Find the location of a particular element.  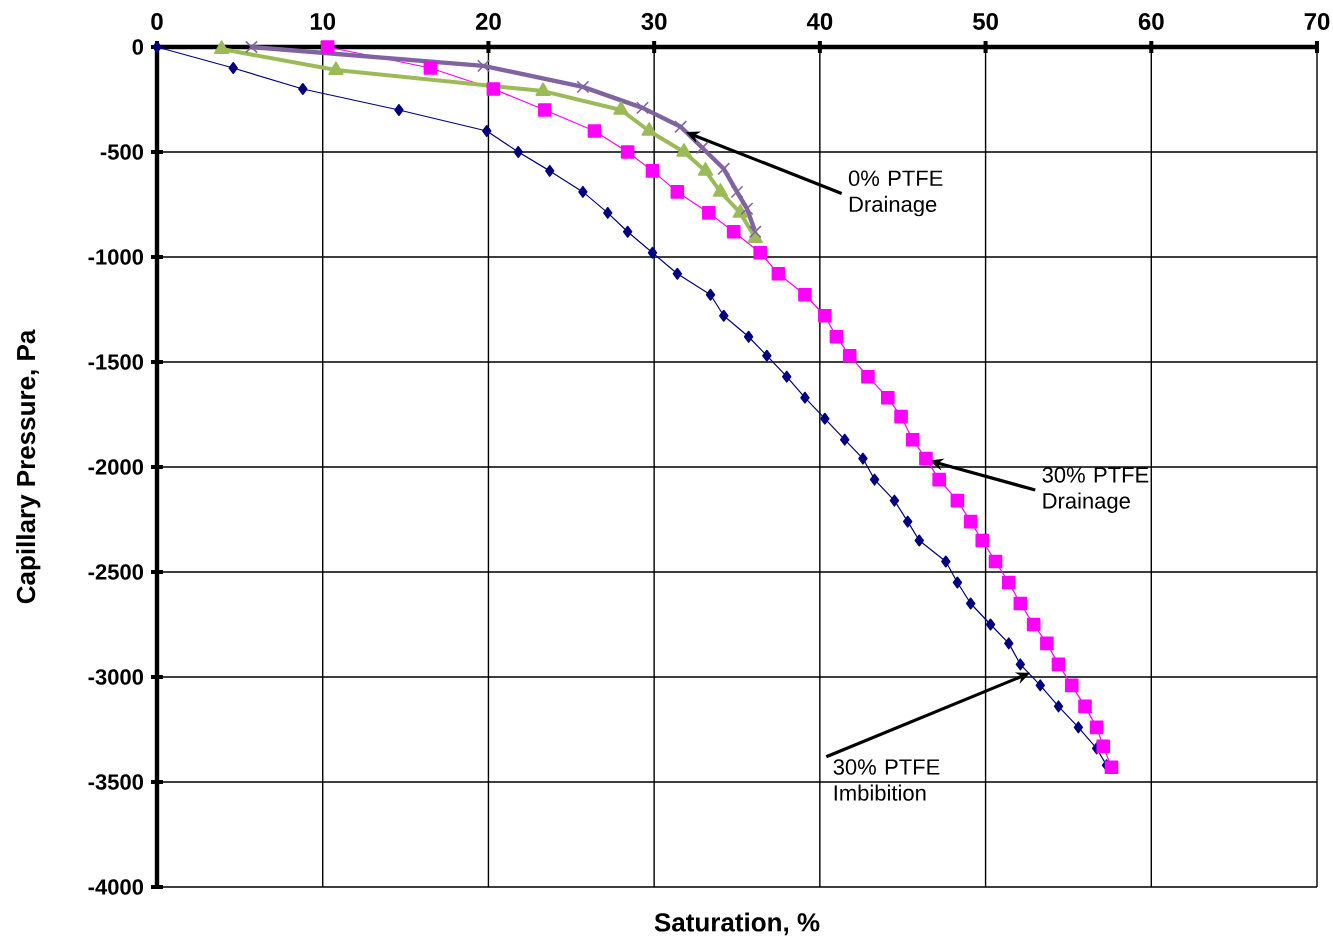

y-tick-label: -1500 is located at coordinates (116, 362).